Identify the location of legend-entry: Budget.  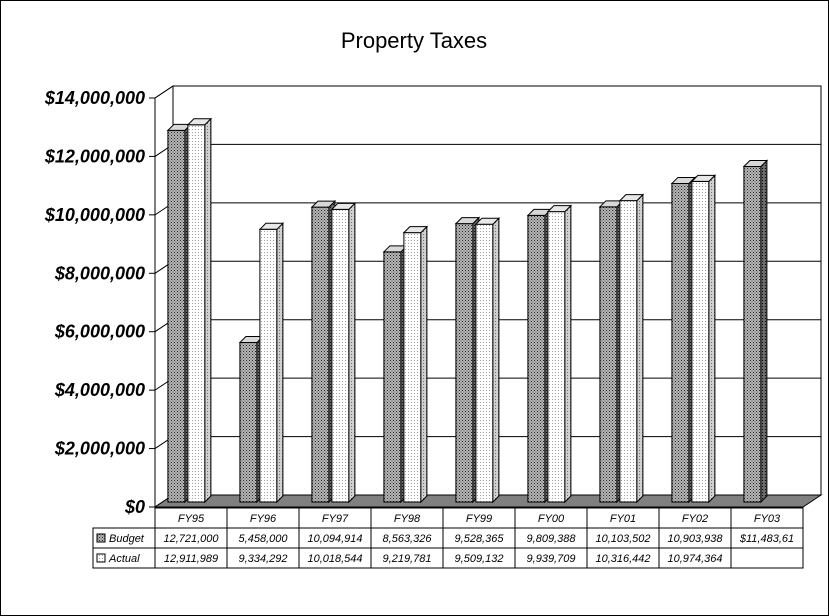
(127, 539).